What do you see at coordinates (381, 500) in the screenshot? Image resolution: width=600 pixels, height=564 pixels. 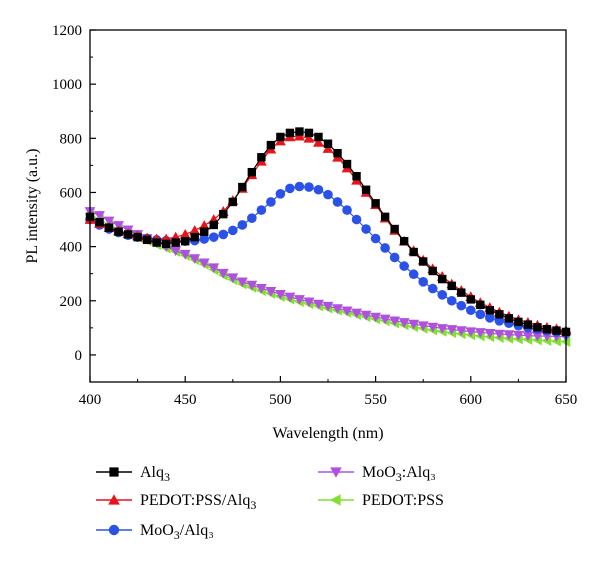 I see `legend-entry: PEDOT:PSS` at bounding box center [381, 500].